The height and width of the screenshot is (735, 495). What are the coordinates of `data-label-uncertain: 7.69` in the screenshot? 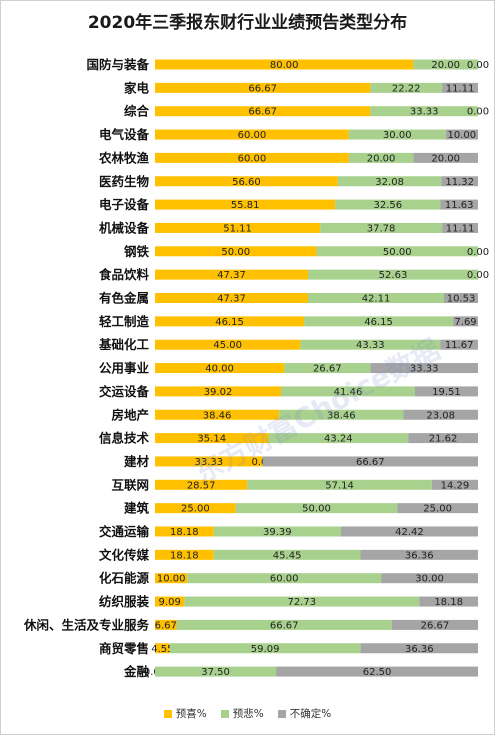 It's located at (465, 322).